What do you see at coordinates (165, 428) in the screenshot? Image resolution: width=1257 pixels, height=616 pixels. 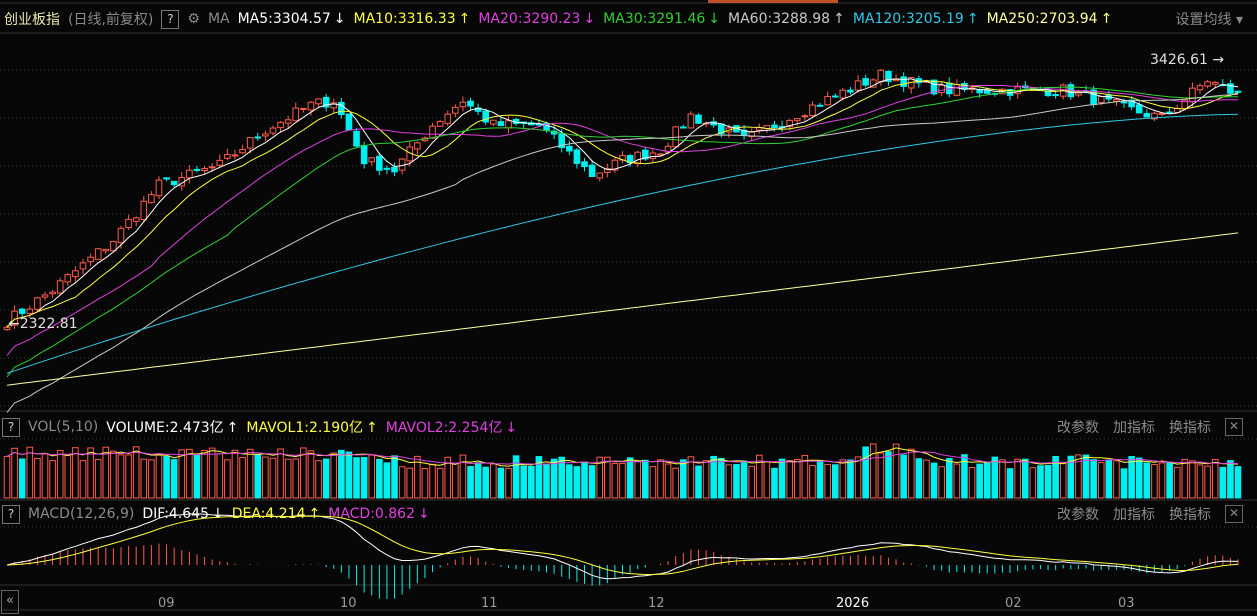 I see `indicator-label: VOLUME:2.473亿` at bounding box center [165, 428].